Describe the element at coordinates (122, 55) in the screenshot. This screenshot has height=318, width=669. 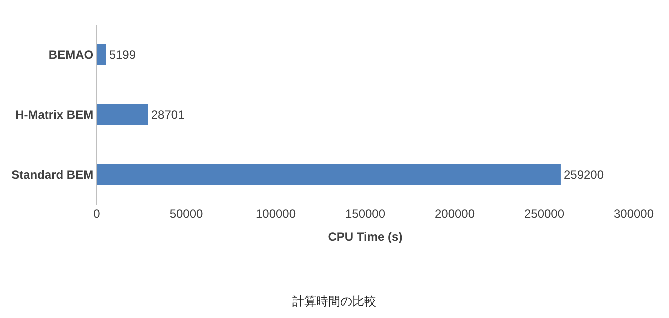
I see `data-label: 5199` at that location.